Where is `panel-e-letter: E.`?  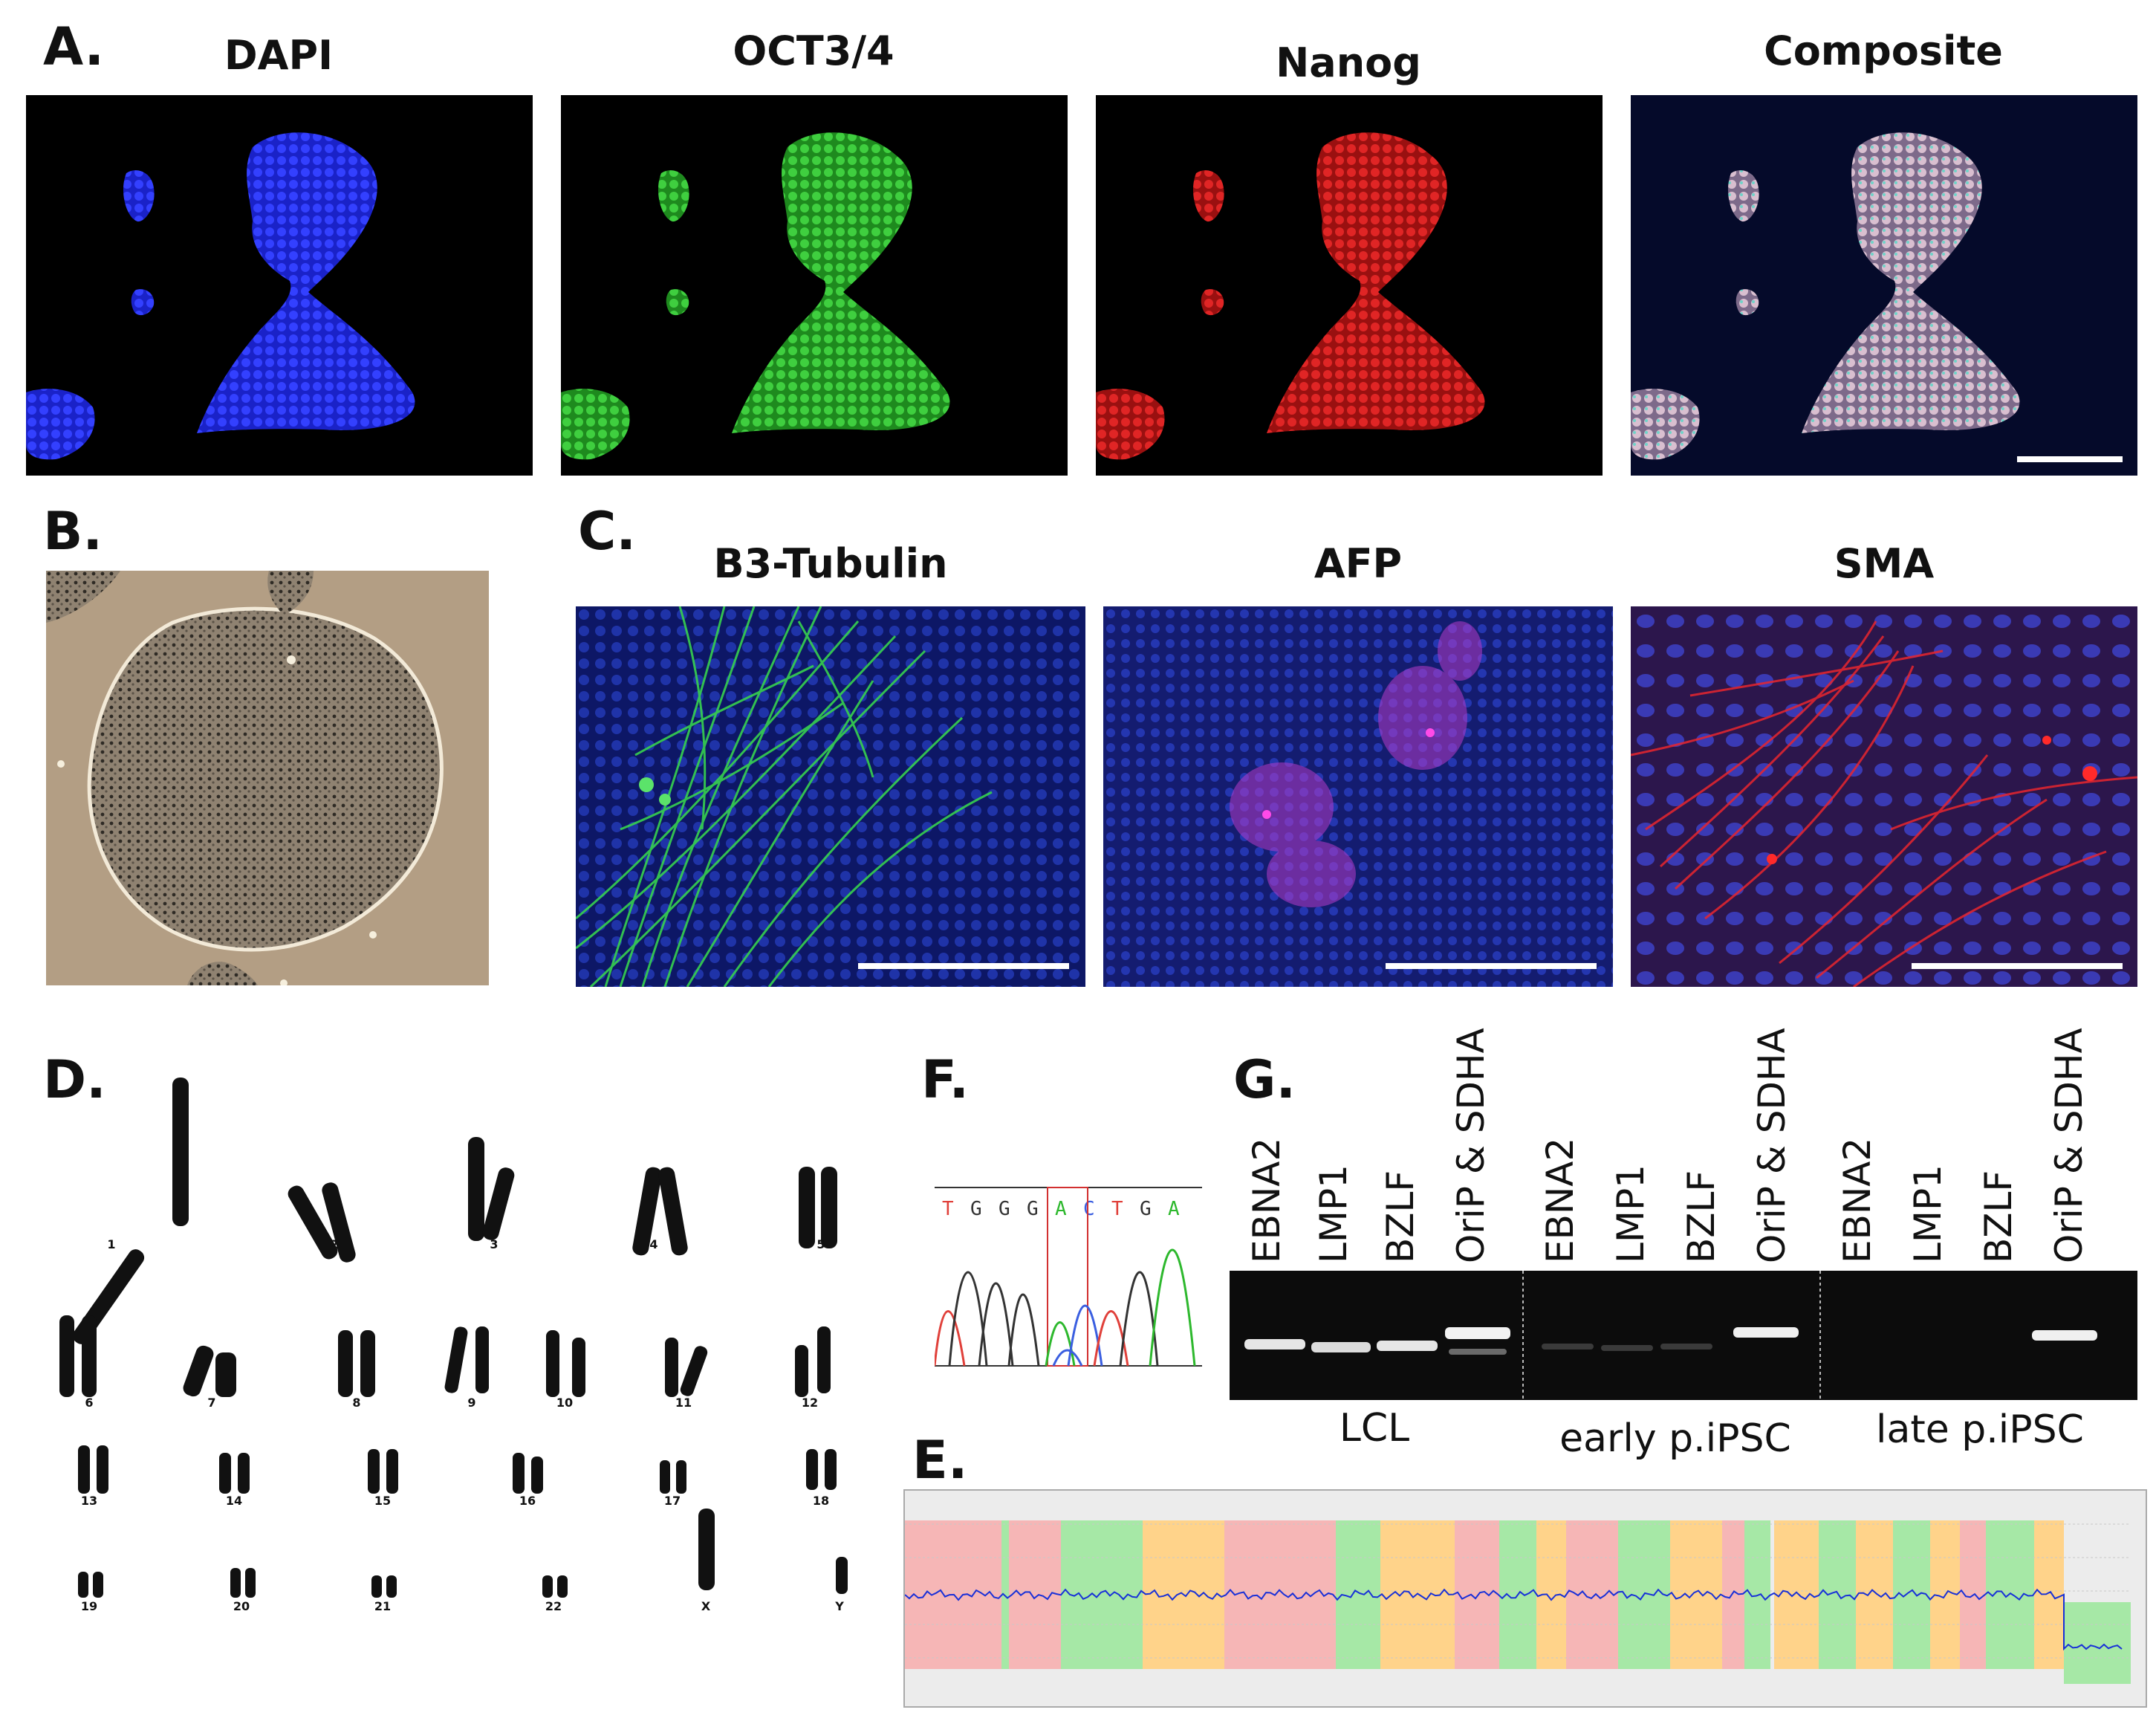 panel-e-letter: E. is located at coordinates (940, 1460).